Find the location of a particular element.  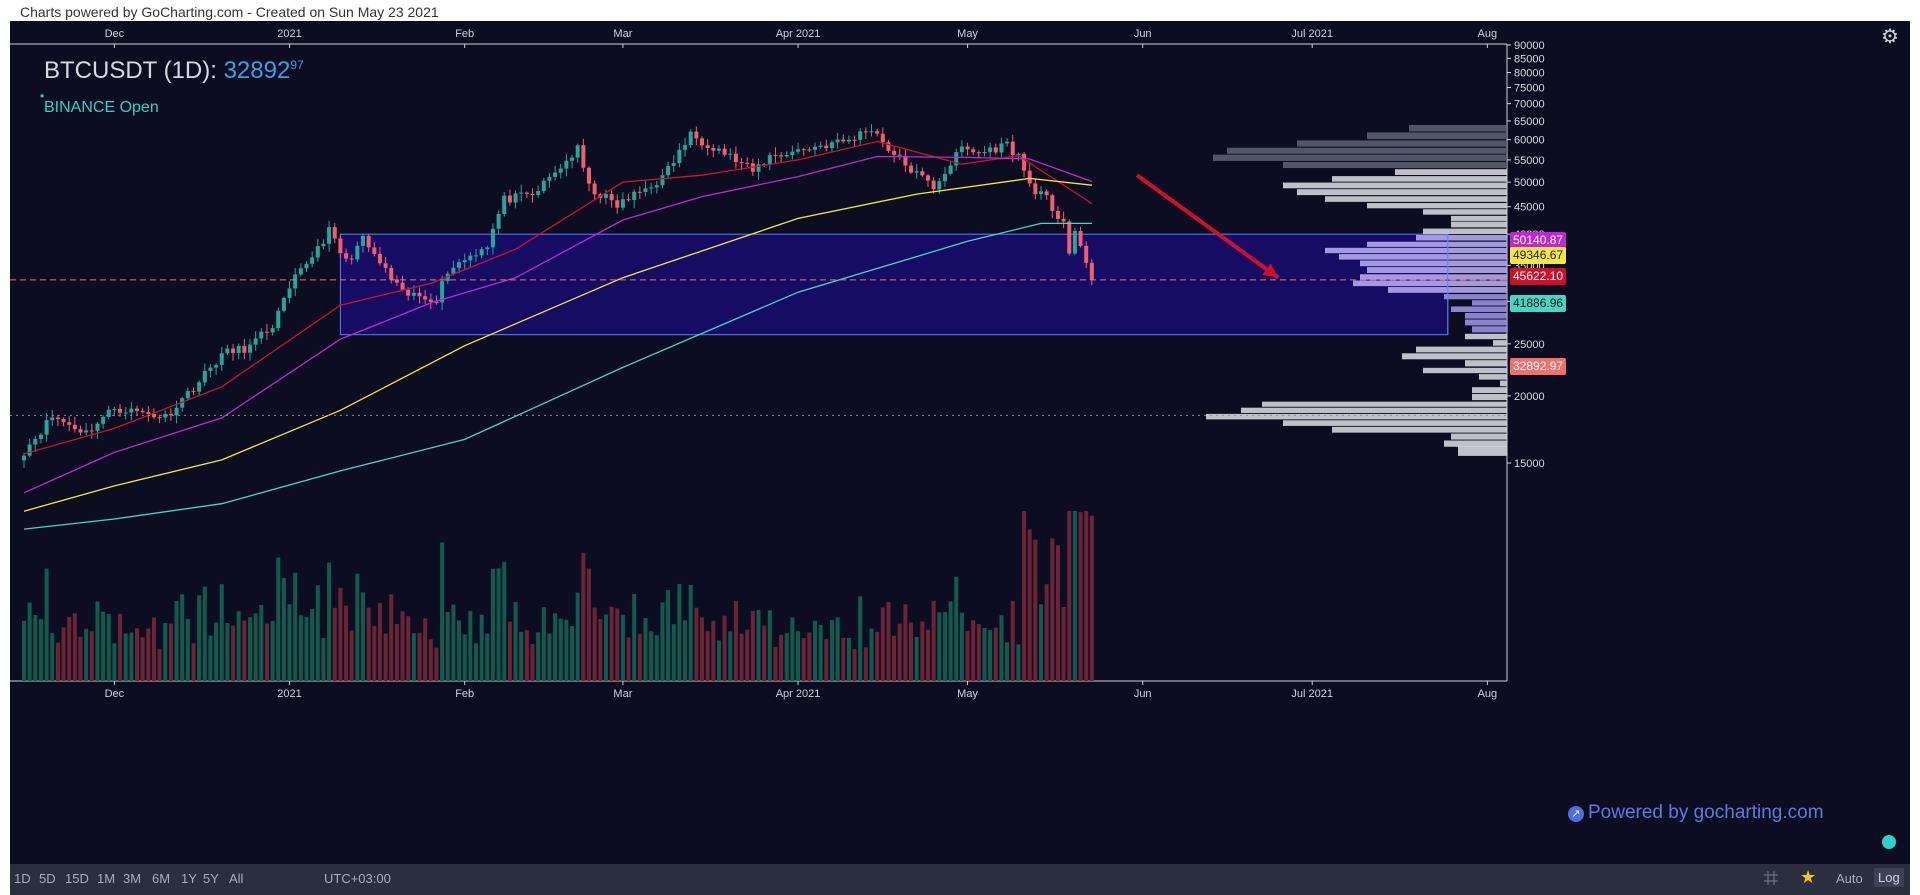

settings-gear-icon: ⚙ is located at coordinates (1890, 37).